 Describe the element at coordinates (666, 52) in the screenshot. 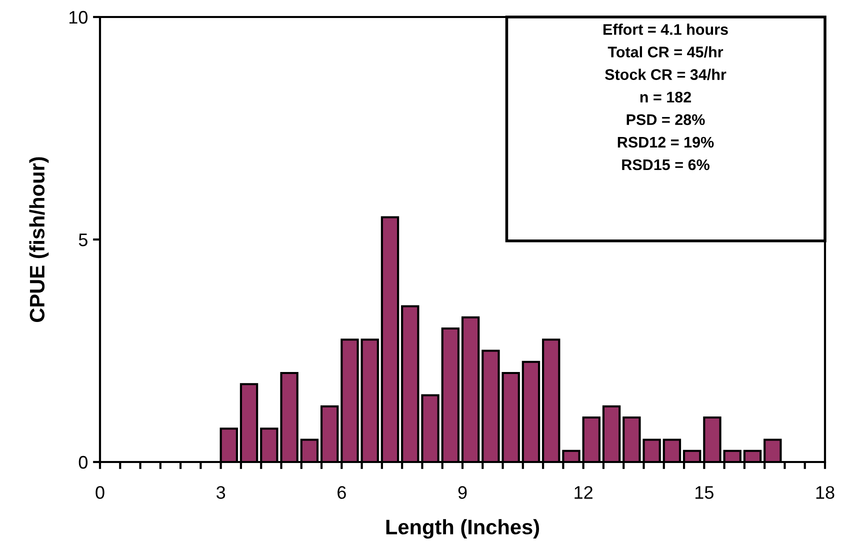

I see `annotation: Total CR = 45/hr` at that location.